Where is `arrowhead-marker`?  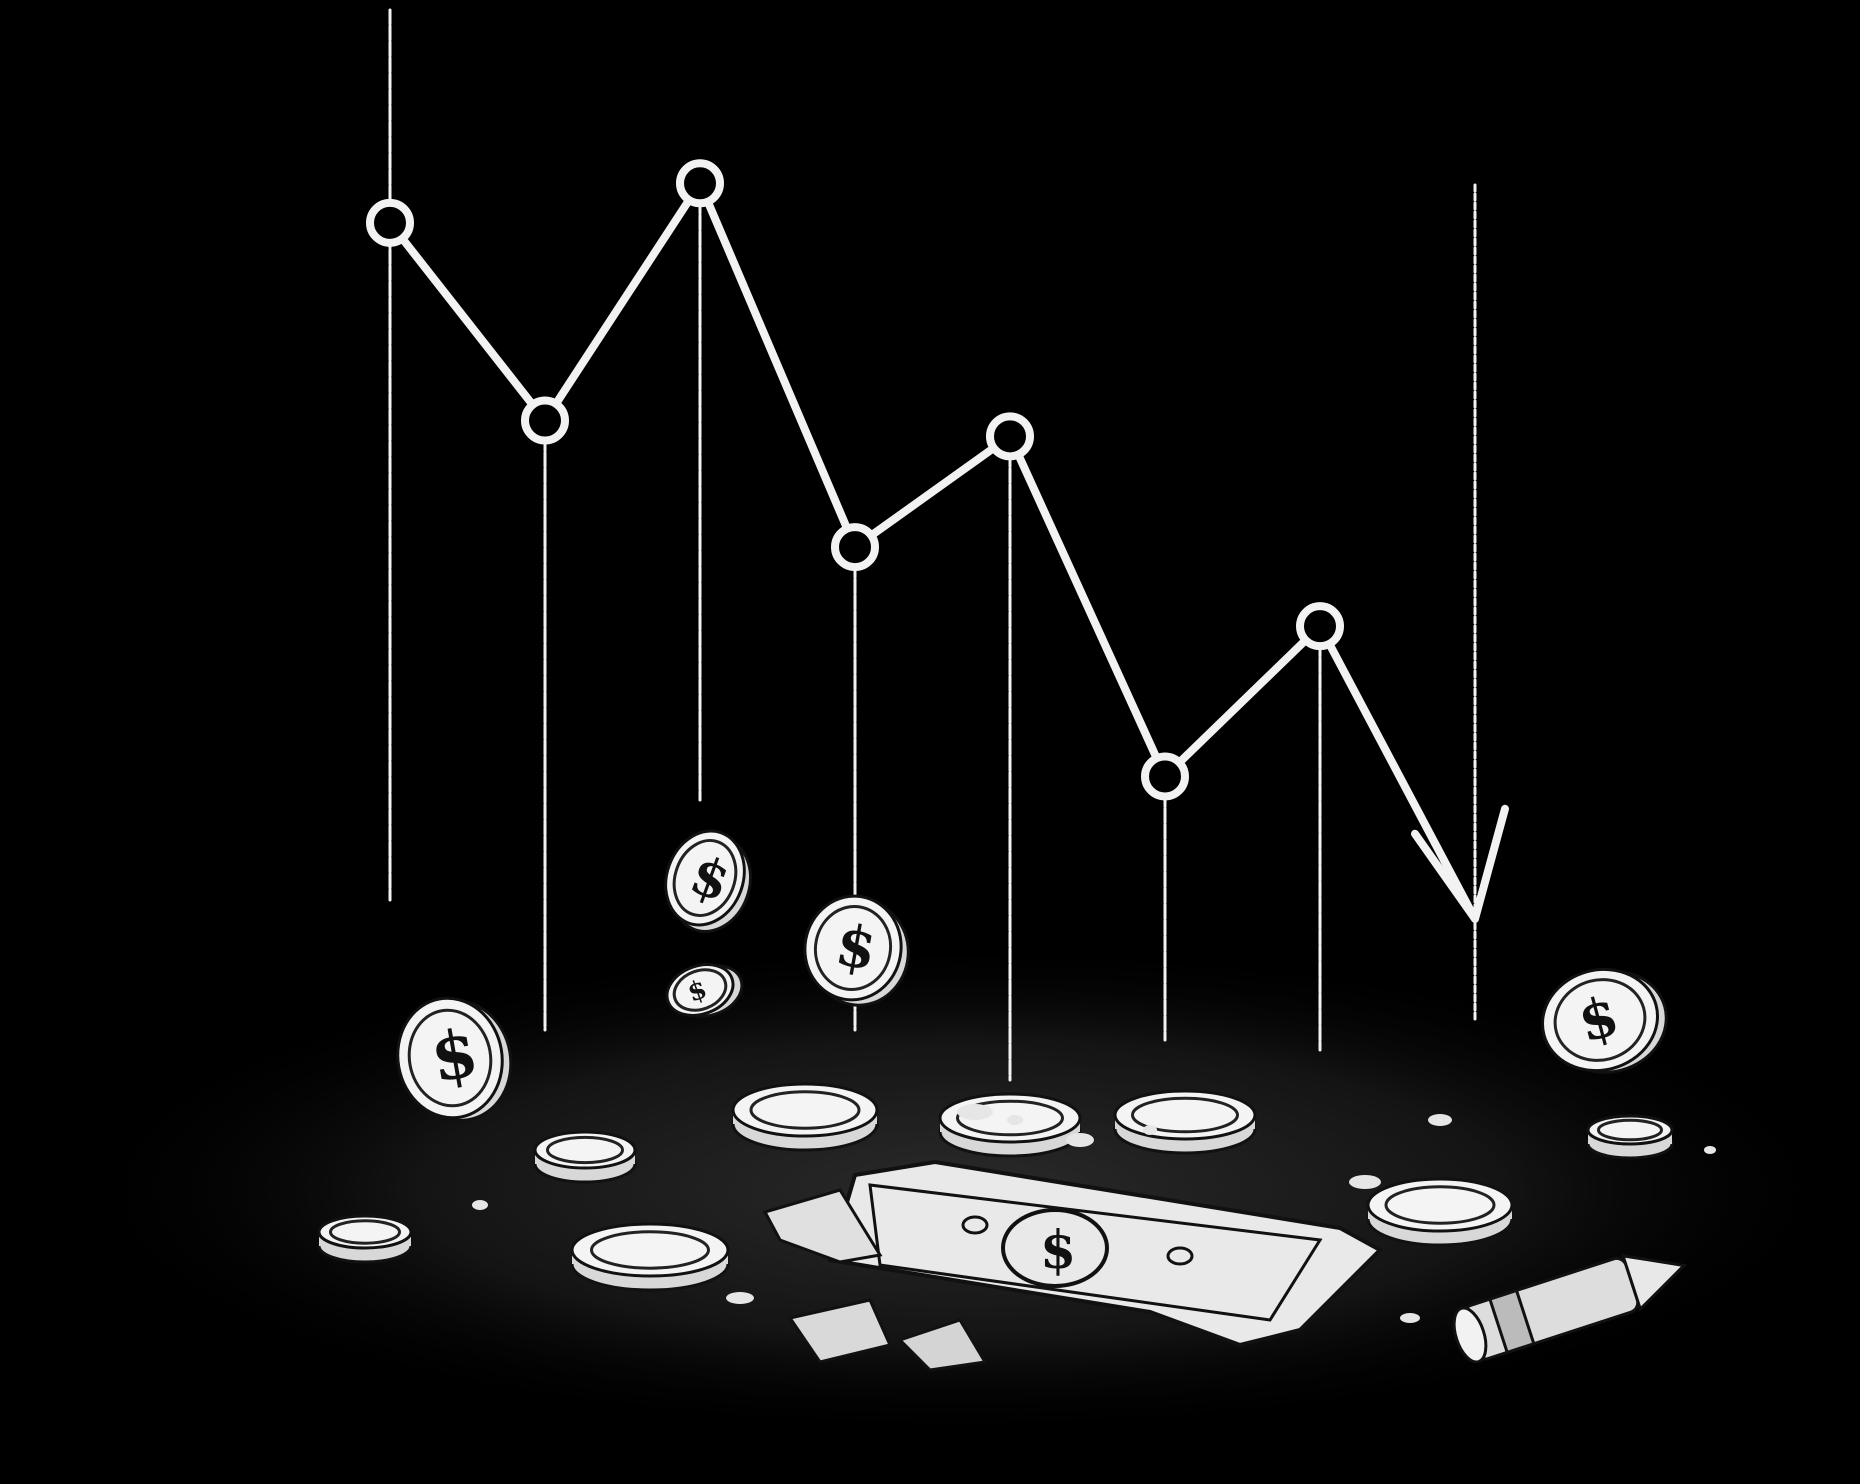
arrowhead-marker is located at coordinates (1460, 863).